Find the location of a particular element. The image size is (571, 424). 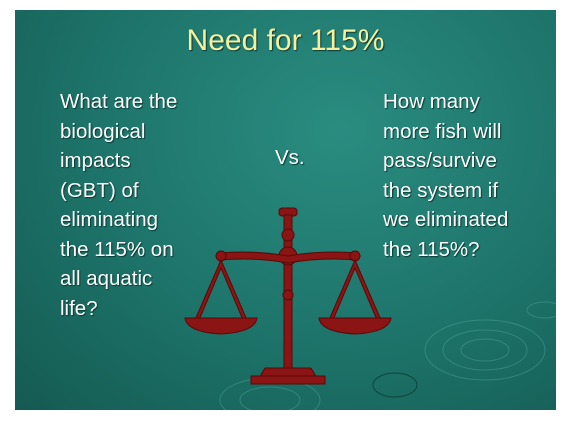

text-line: we eliminated is located at coordinates (446, 219).